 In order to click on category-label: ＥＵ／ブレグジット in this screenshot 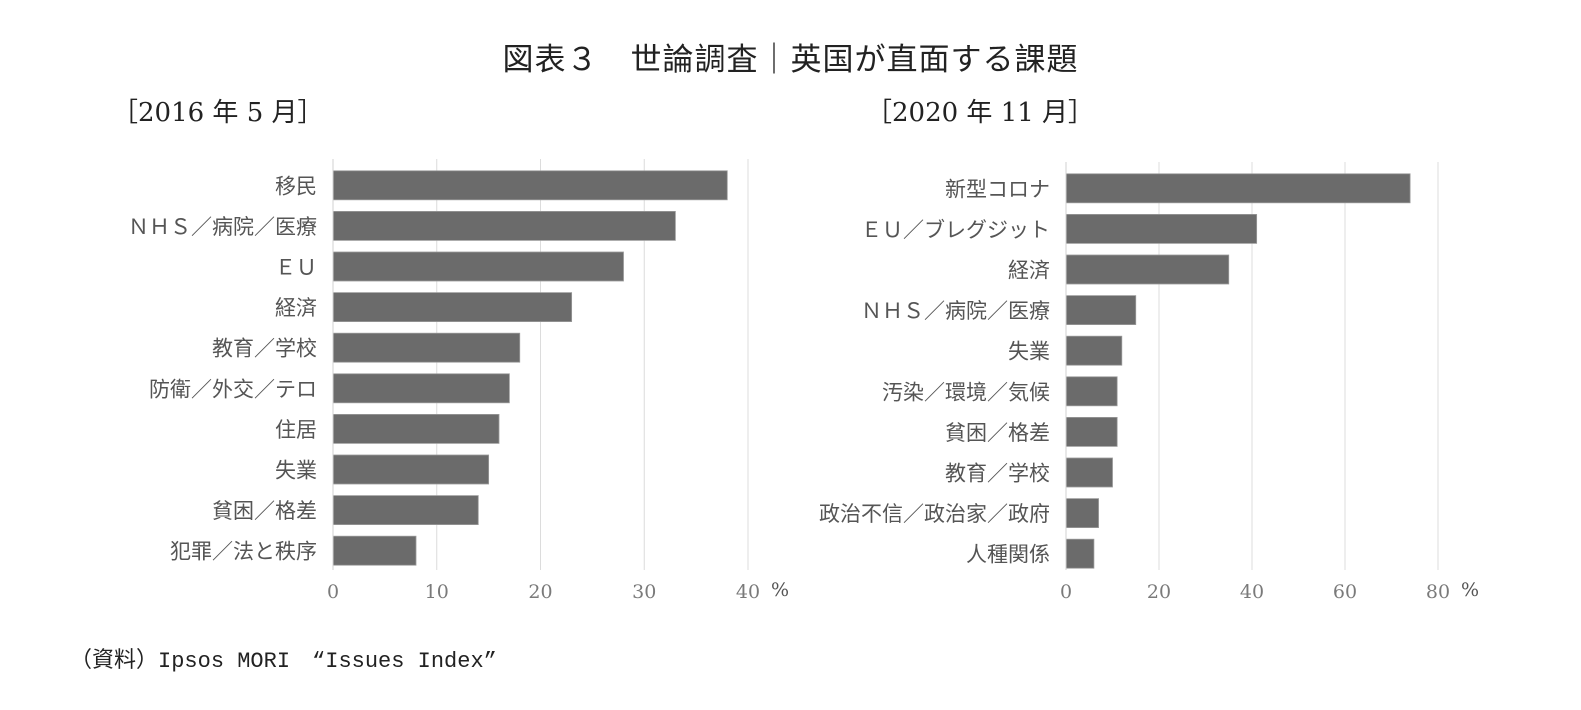, I will do `click(955, 230)`.